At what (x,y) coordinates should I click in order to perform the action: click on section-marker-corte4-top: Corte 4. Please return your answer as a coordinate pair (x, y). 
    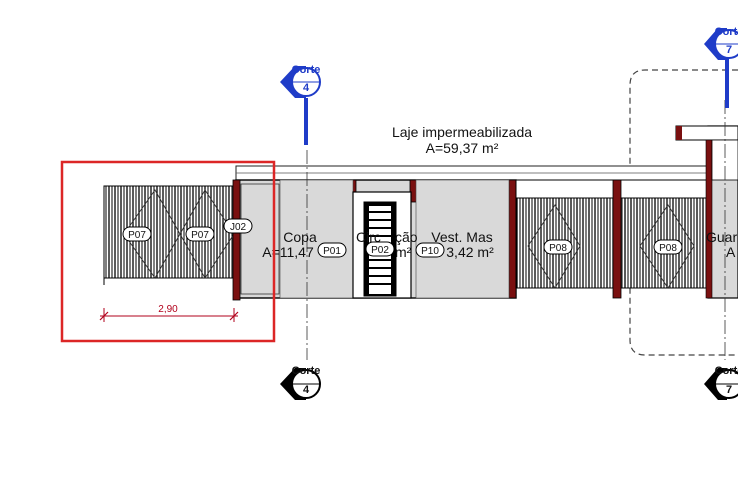
    Looking at the image, I should click on (300, 81).